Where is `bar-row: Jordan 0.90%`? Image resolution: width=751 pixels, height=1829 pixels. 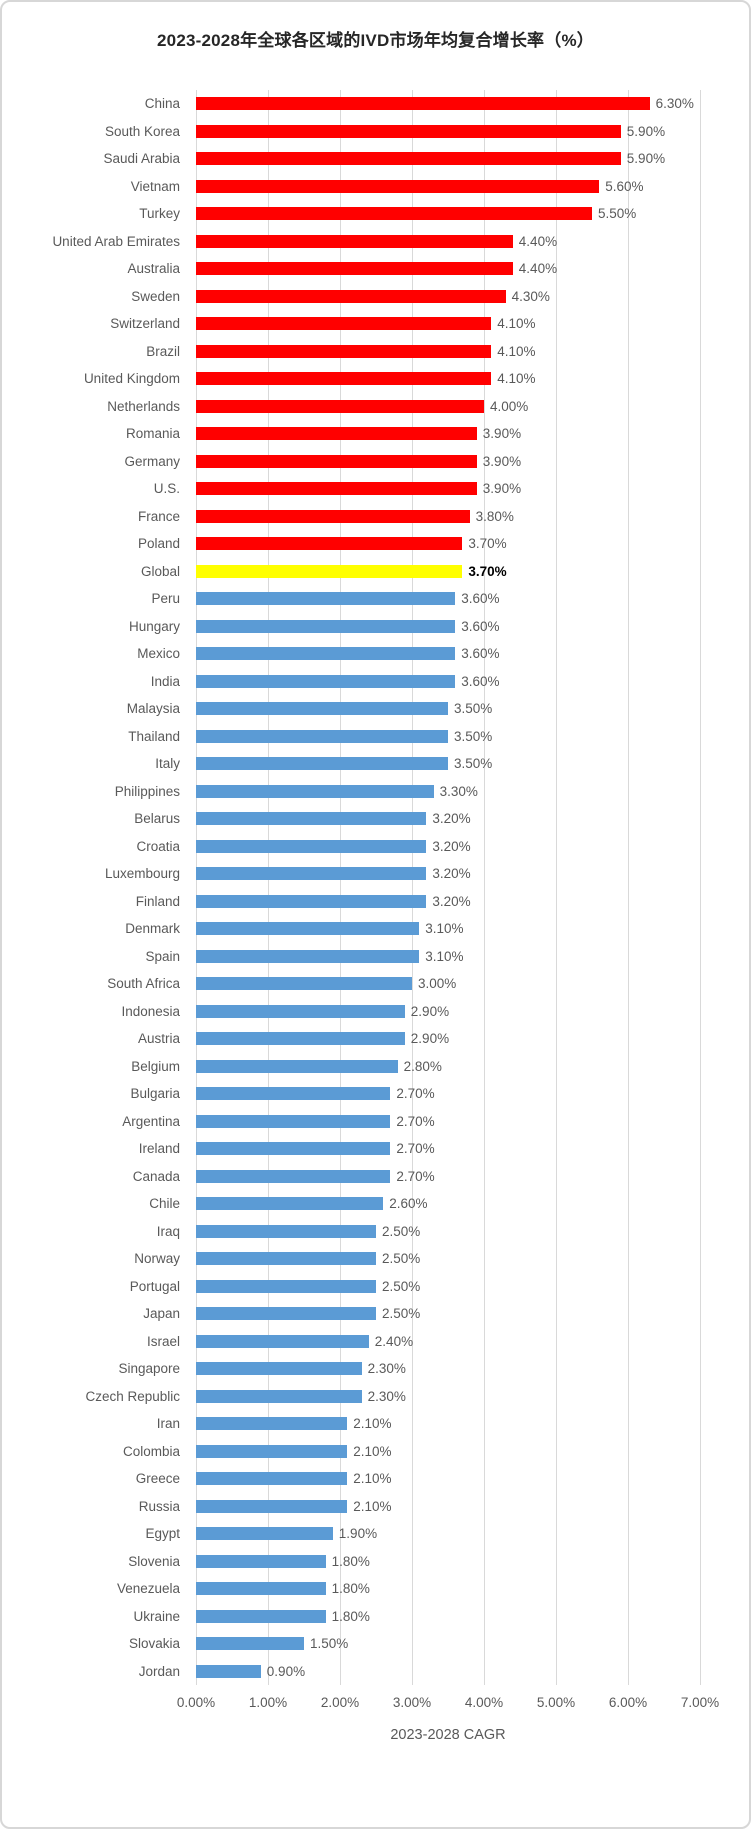
bar-row: Jordan 0.90% is located at coordinates (375, 1672).